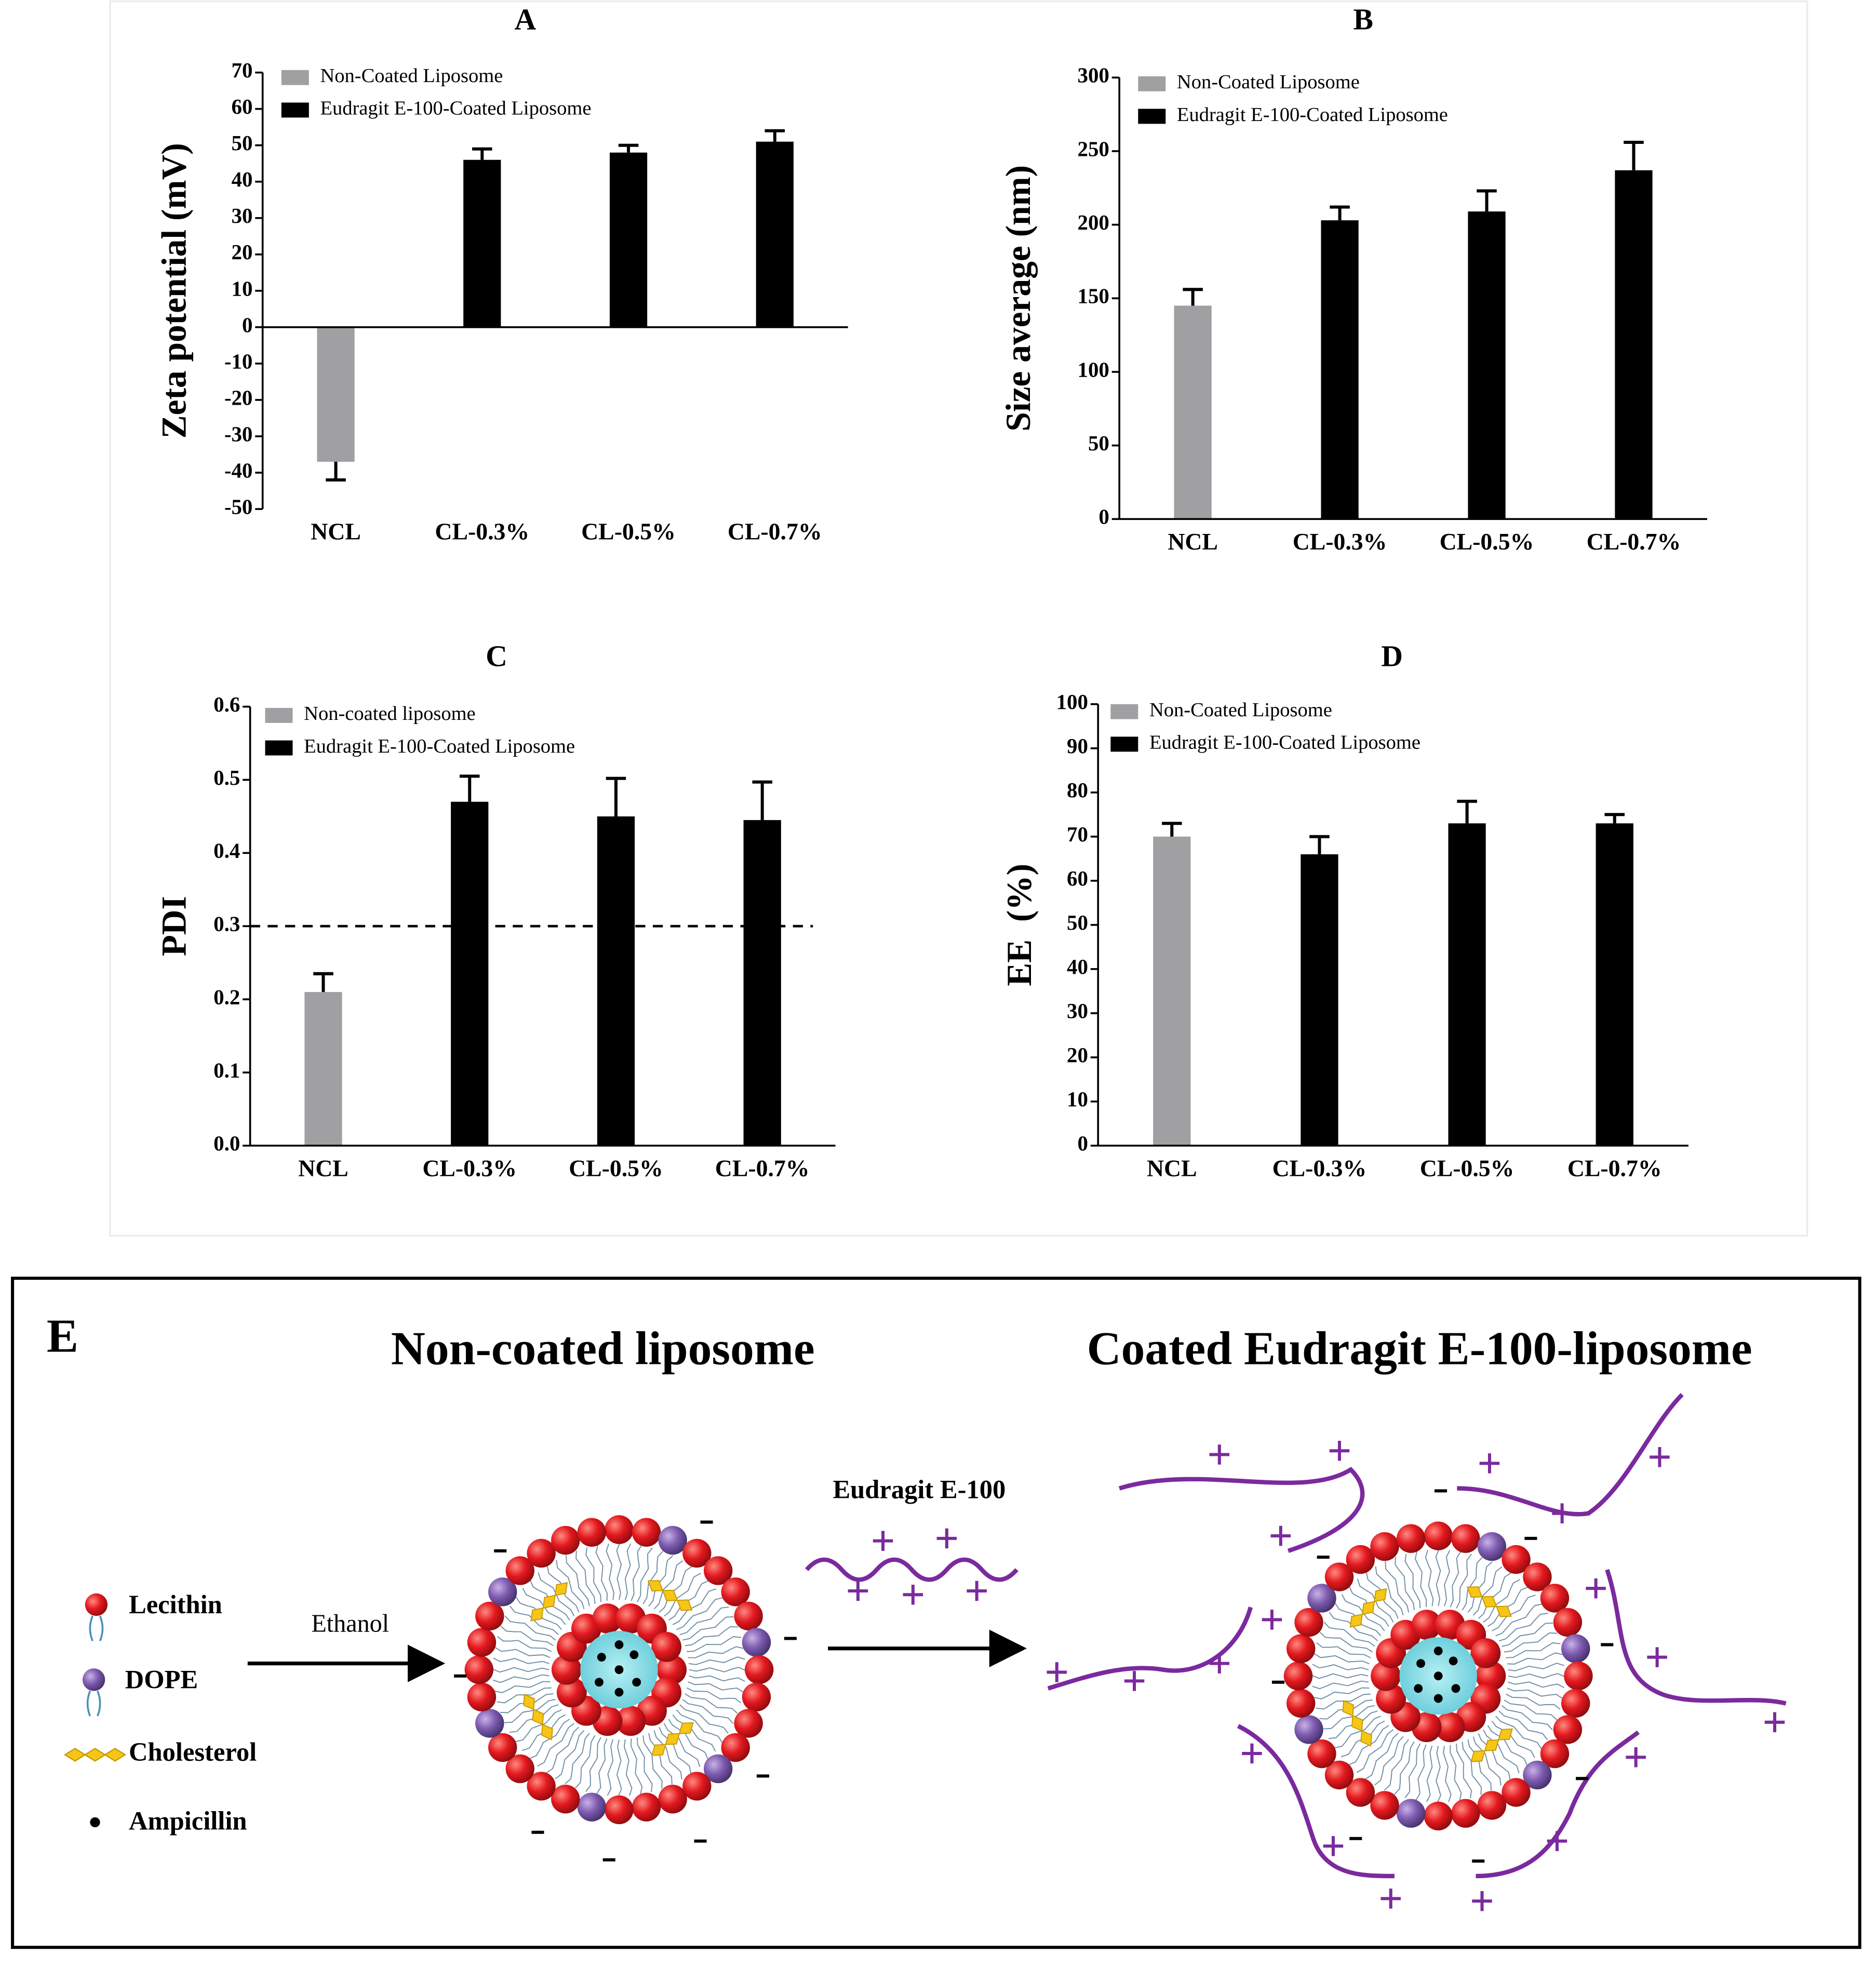 Image resolution: width=1876 pixels, height=1968 pixels. What do you see at coordinates (226, 997) in the screenshot?
I see `y-tick-label: 0.2` at bounding box center [226, 997].